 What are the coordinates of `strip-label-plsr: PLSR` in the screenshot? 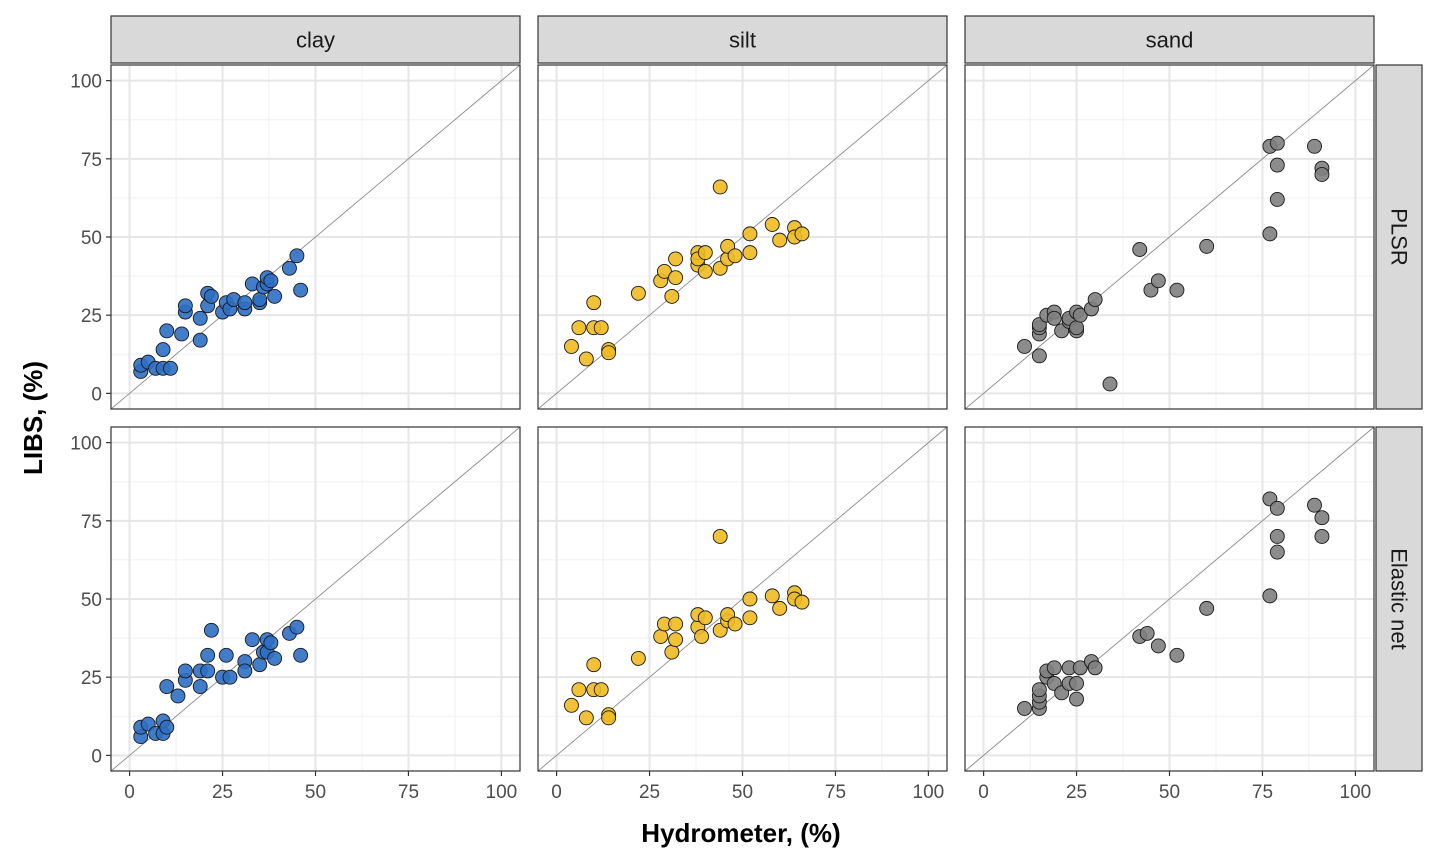 It's located at (1399, 236).